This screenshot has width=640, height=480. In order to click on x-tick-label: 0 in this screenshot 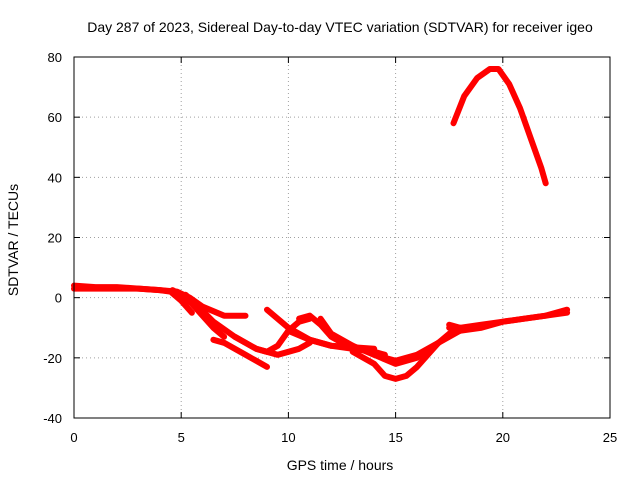, I will do `click(73, 437)`.